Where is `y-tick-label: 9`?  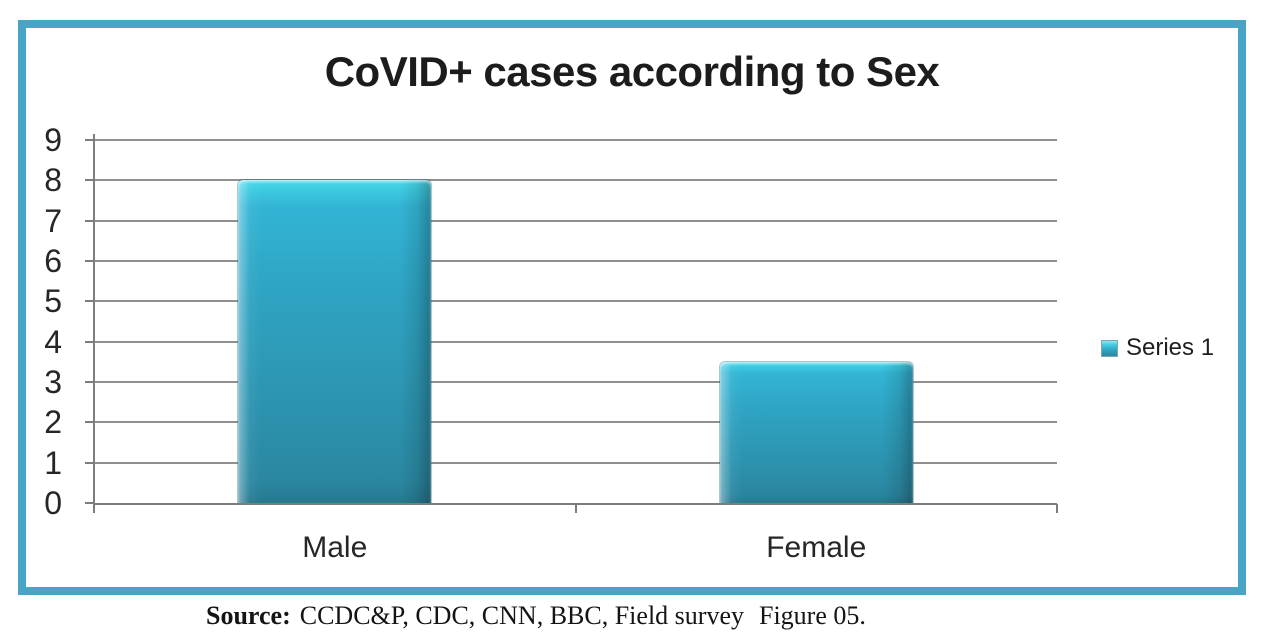
y-tick-label: 9 is located at coordinates (53, 140).